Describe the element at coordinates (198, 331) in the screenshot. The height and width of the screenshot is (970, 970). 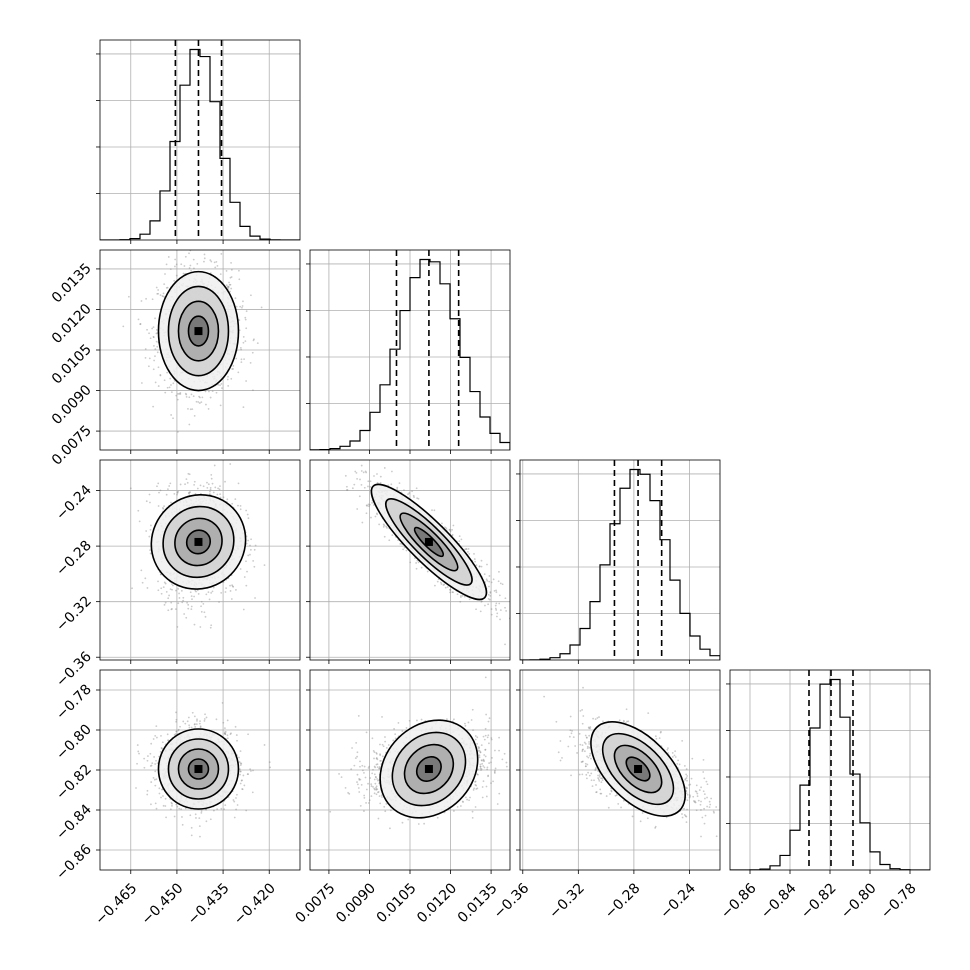
I see `contour-line` at that location.